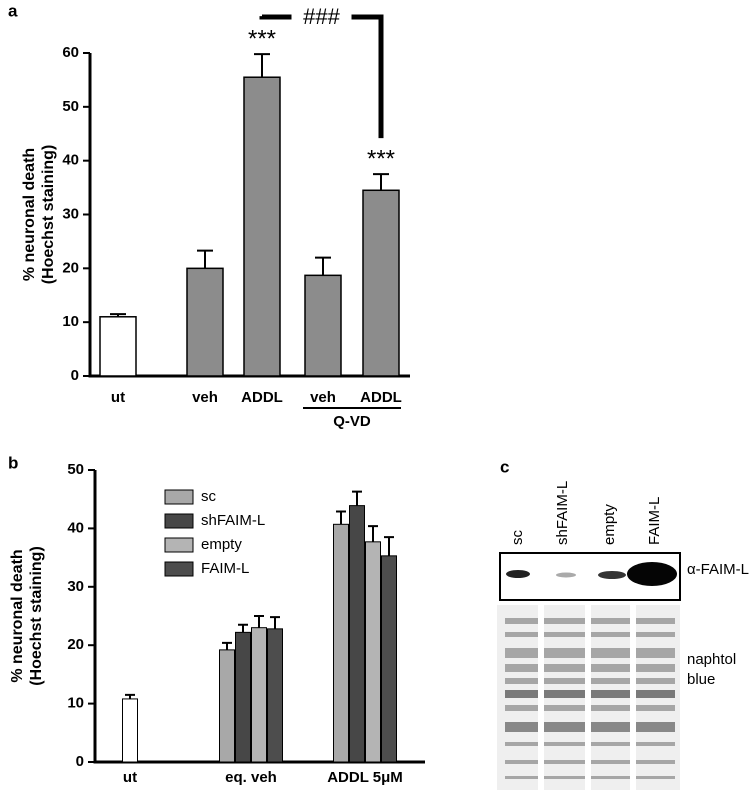 The width and height of the screenshot is (754, 802). What do you see at coordinates (654, 521) in the screenshot?
I see `lane-label: FAIM-L` at bounding box center [654, 521].